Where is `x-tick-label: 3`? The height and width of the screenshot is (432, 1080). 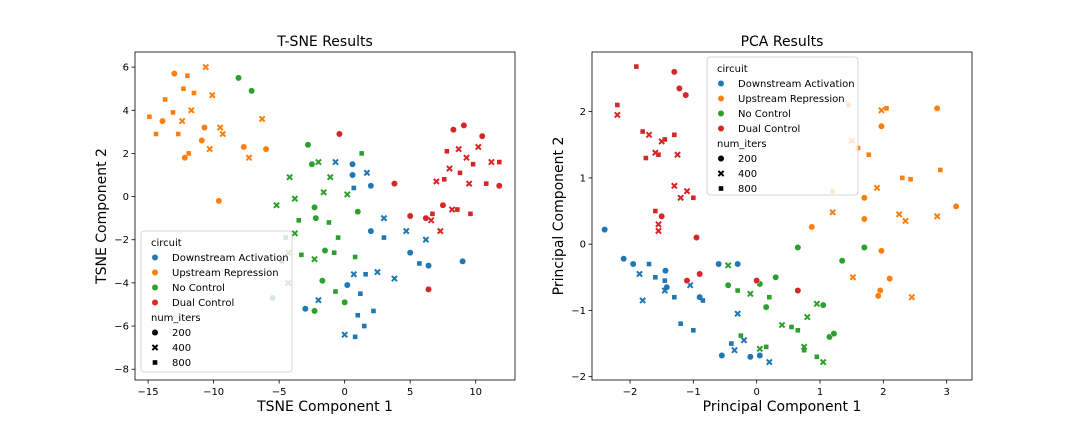
x-tick-label: 3 is located at coordinates (946, 392).